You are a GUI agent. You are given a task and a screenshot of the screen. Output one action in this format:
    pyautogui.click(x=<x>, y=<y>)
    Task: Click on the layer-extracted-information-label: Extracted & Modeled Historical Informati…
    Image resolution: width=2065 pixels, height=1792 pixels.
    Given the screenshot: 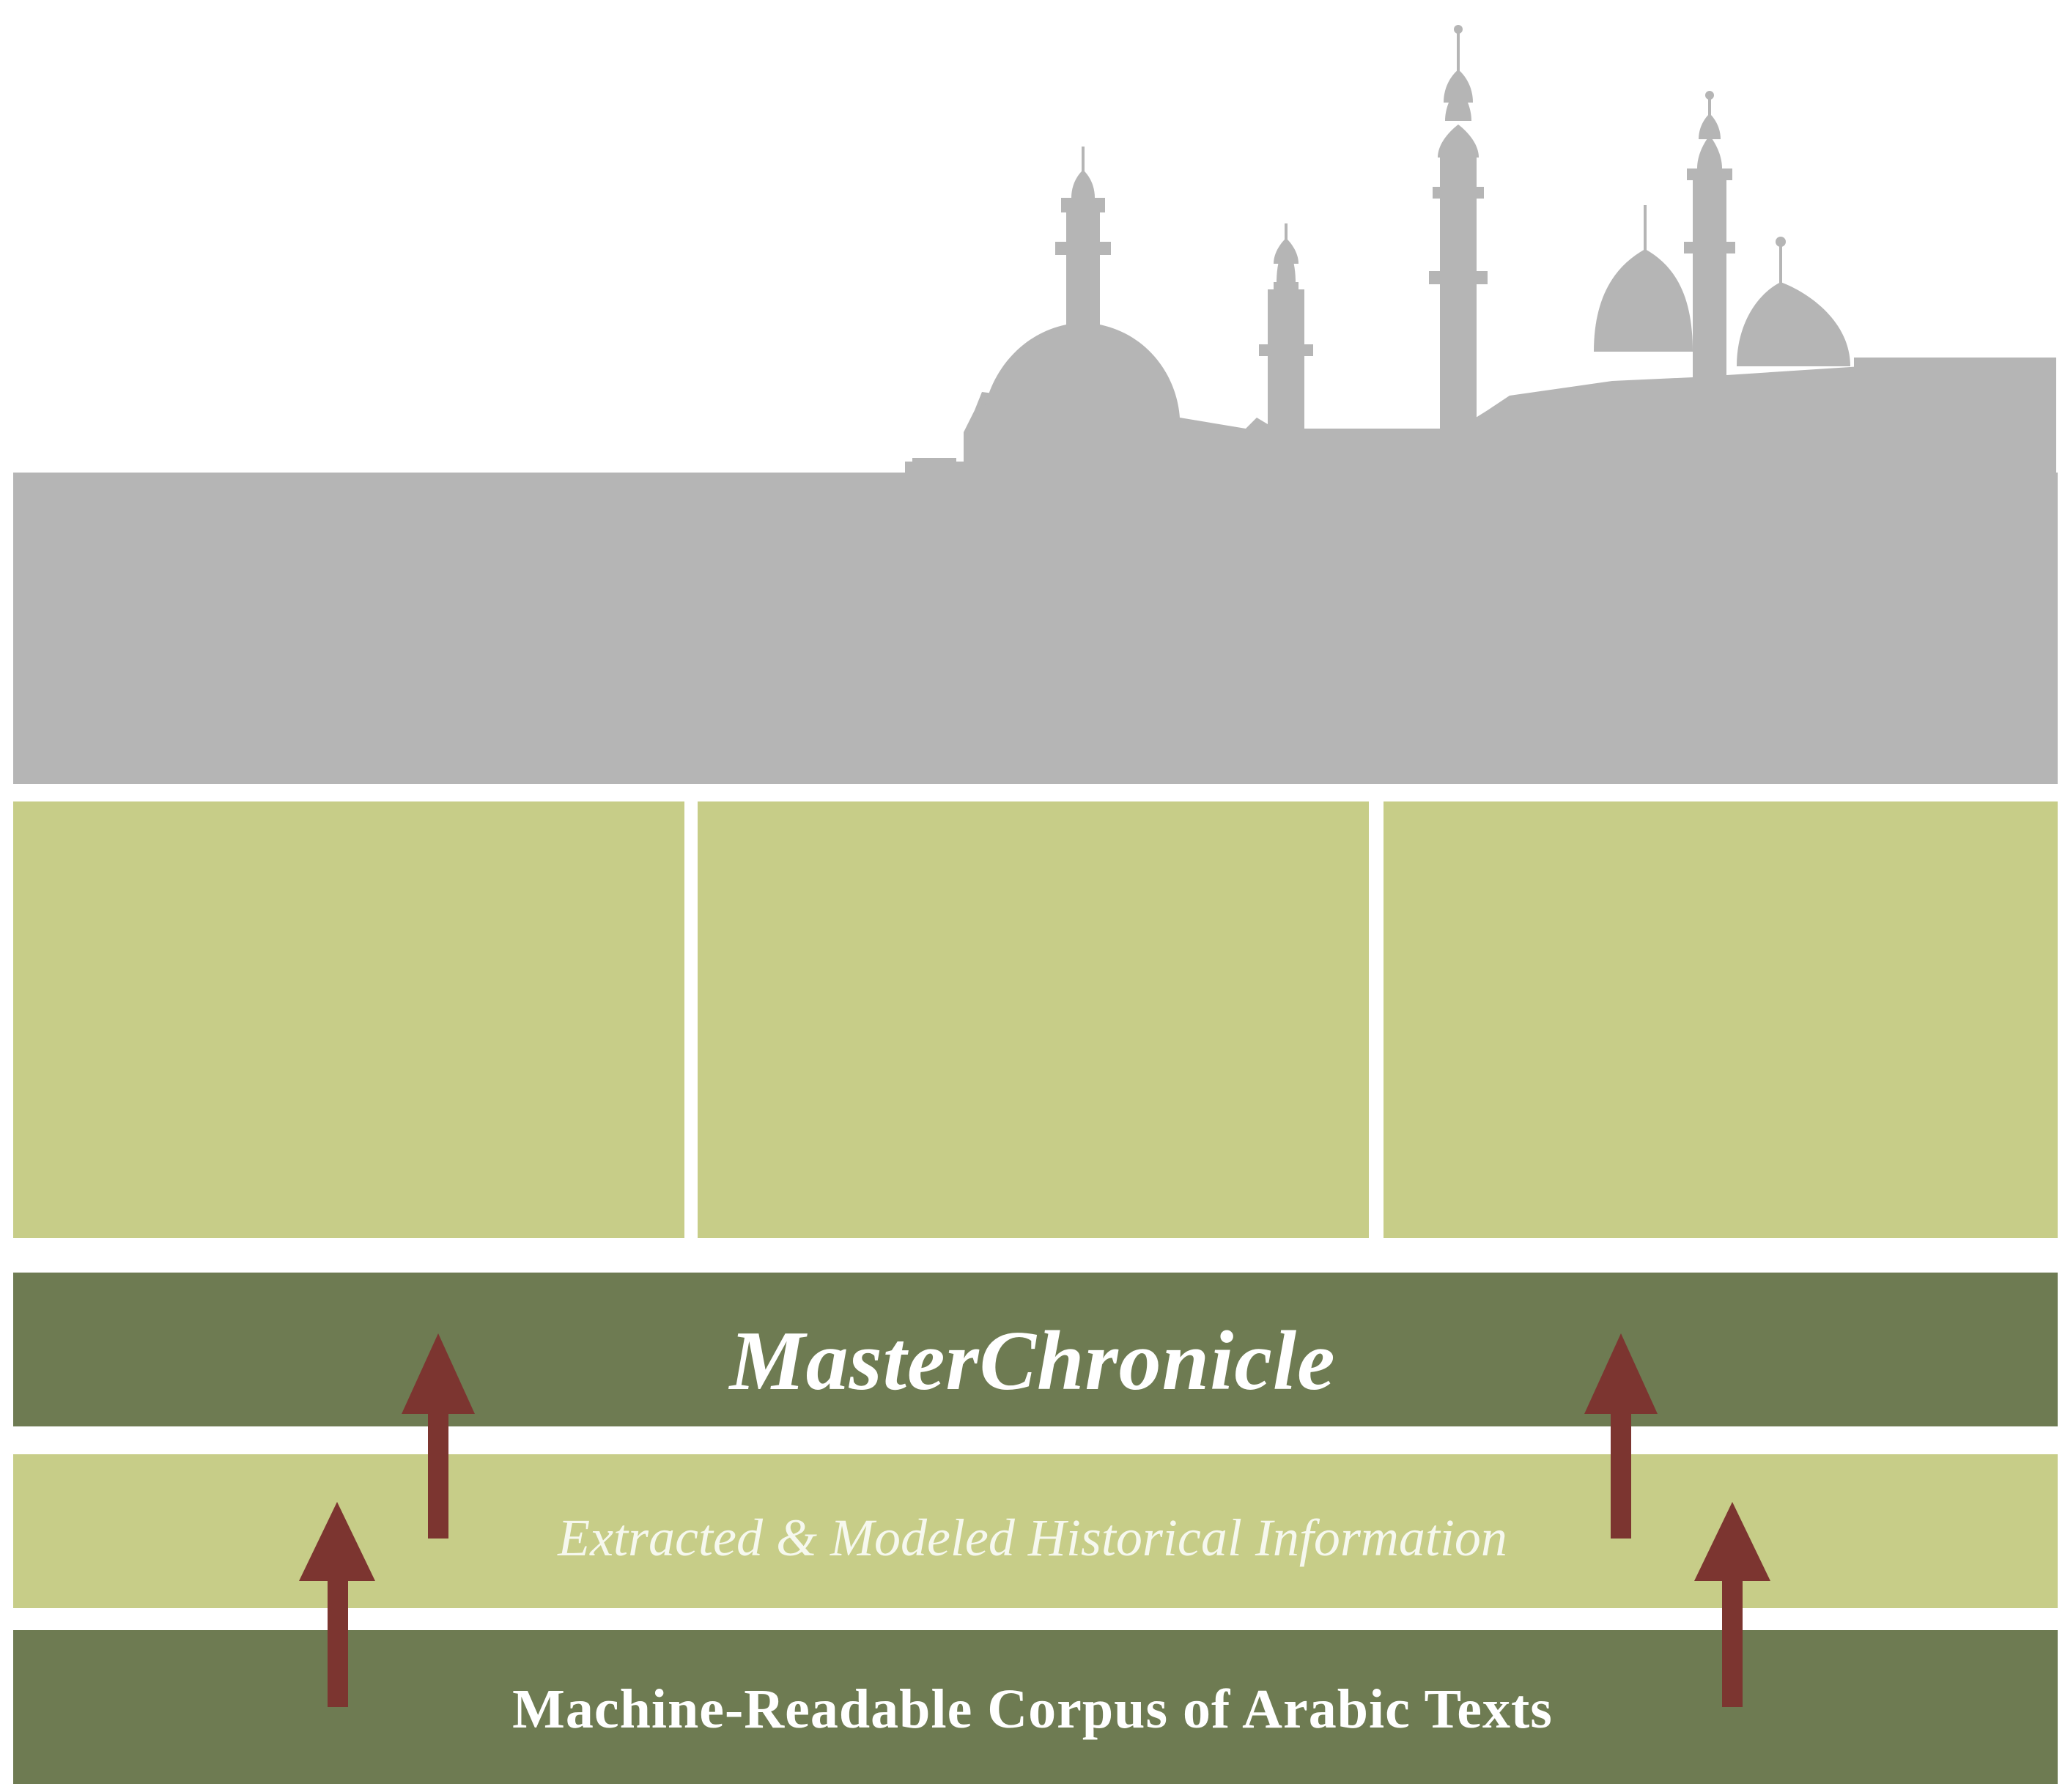 What is the action you would take?
    pyautogui.click(x=1032, y=1538)
    